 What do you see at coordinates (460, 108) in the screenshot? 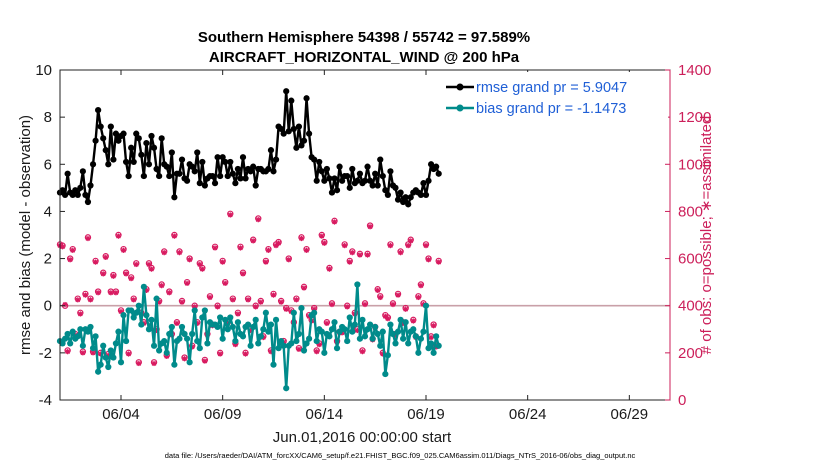
I see `legend-bias-marker` at bounding box center [460, 108].